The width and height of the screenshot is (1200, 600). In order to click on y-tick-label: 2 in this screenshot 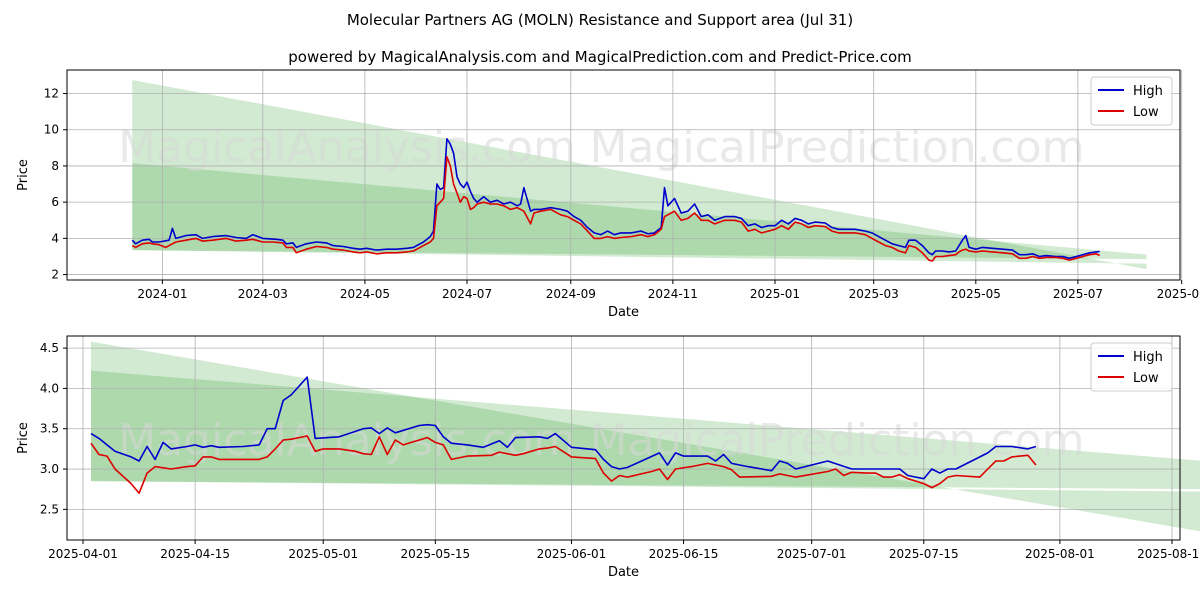, I will do `click(55, 275)`.